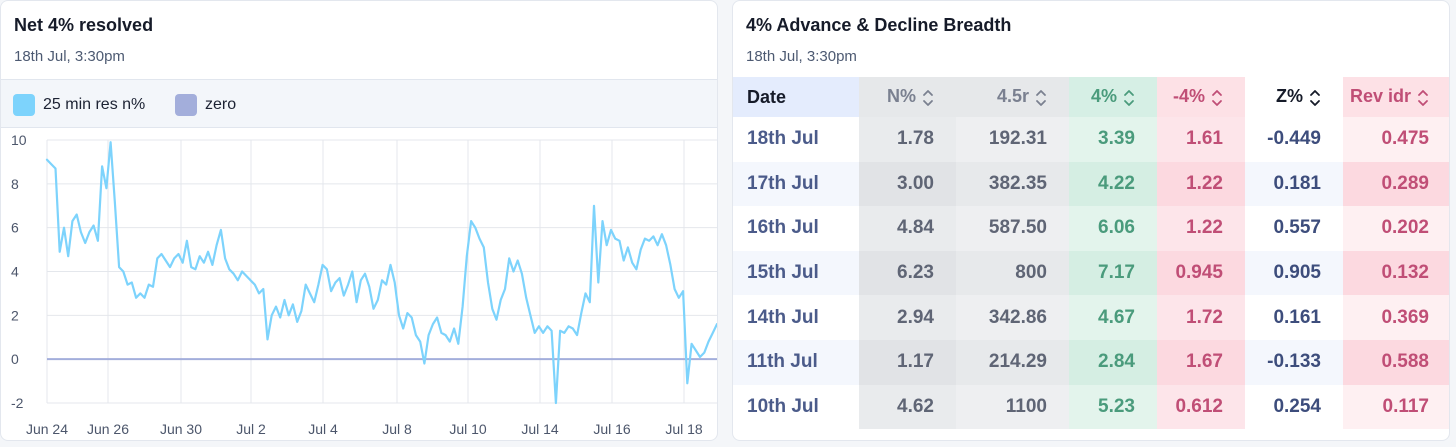 This screenshot has width=1456, height=447. I want to click on cell-n-pct: 1.17, so click(907, 362).